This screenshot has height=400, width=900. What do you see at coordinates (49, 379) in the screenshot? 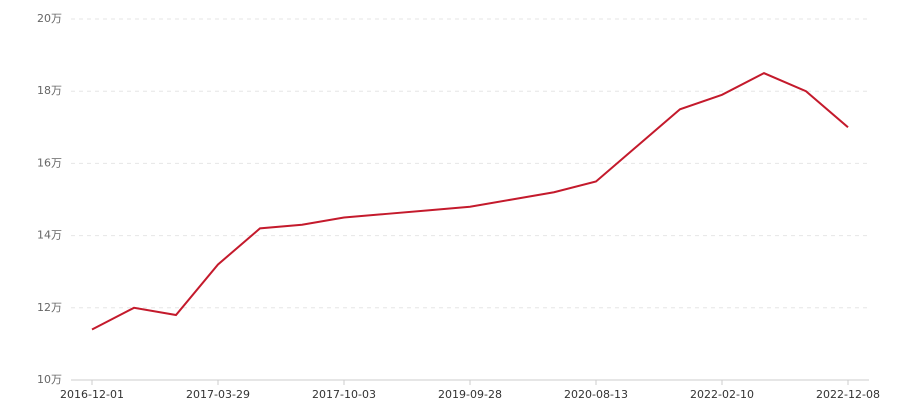
I see `y-tick-label: 10万` at bounding box center [49, 379].